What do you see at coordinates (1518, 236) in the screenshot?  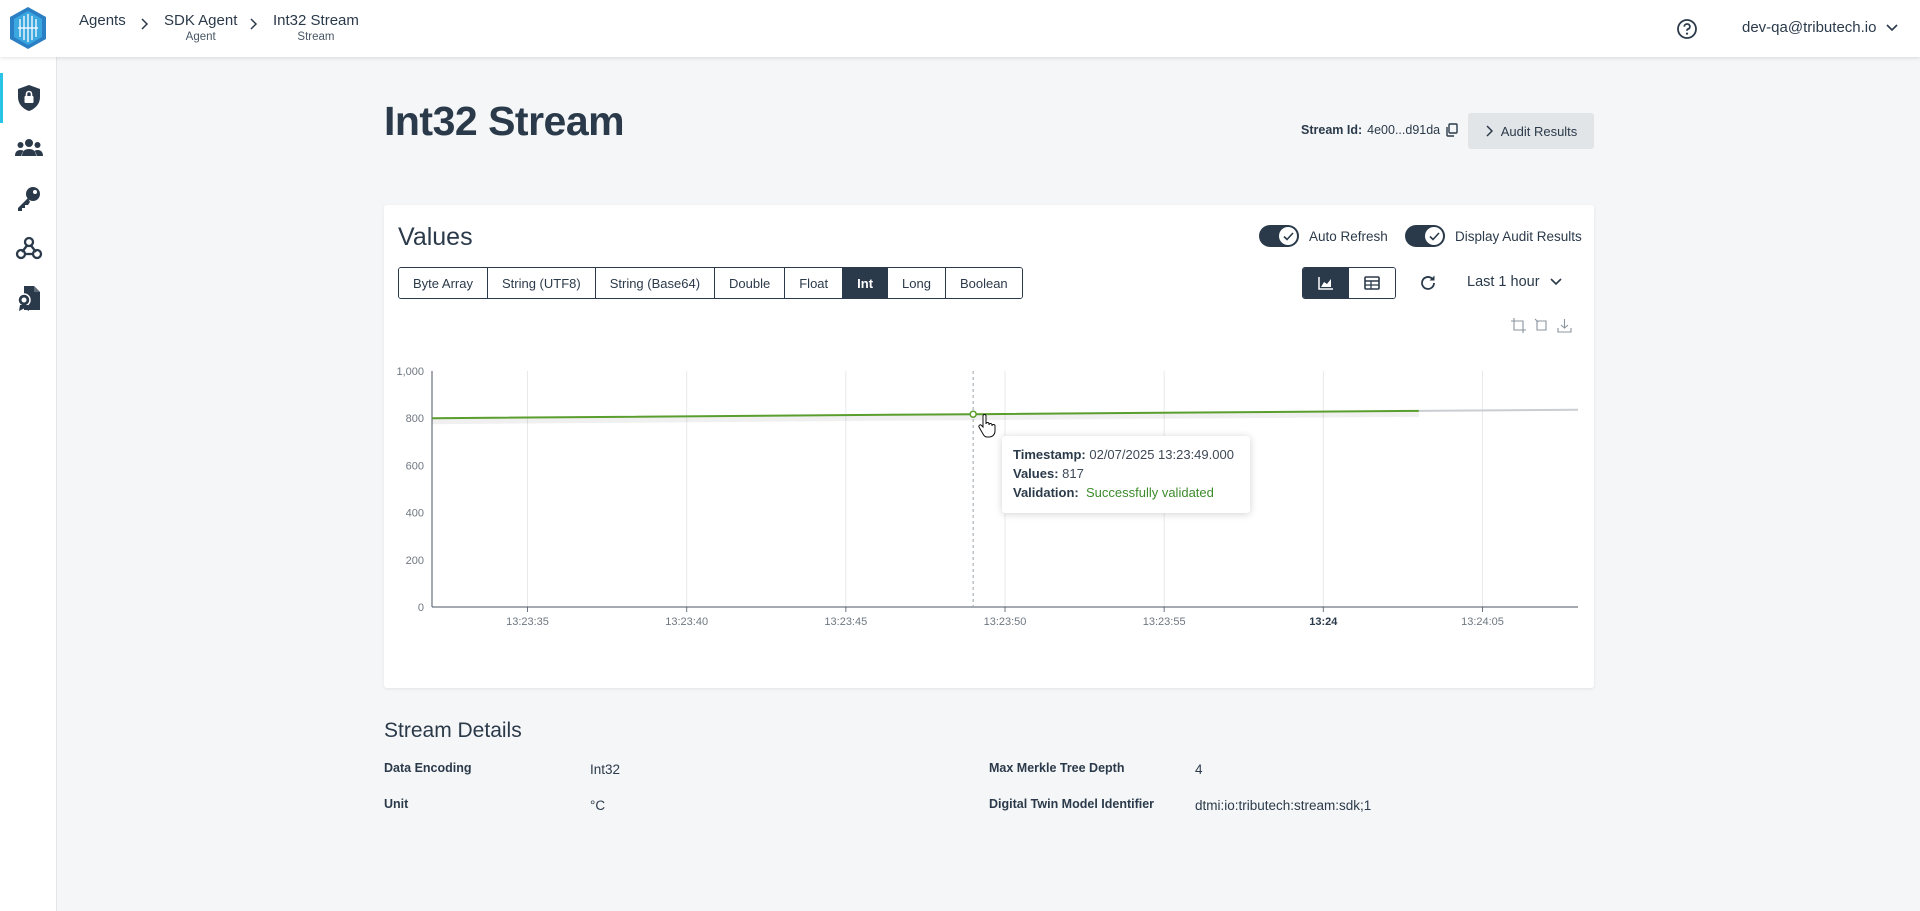 I see `display-audit-results-label: Display Audit Results` at bounding box center [1518, 236].